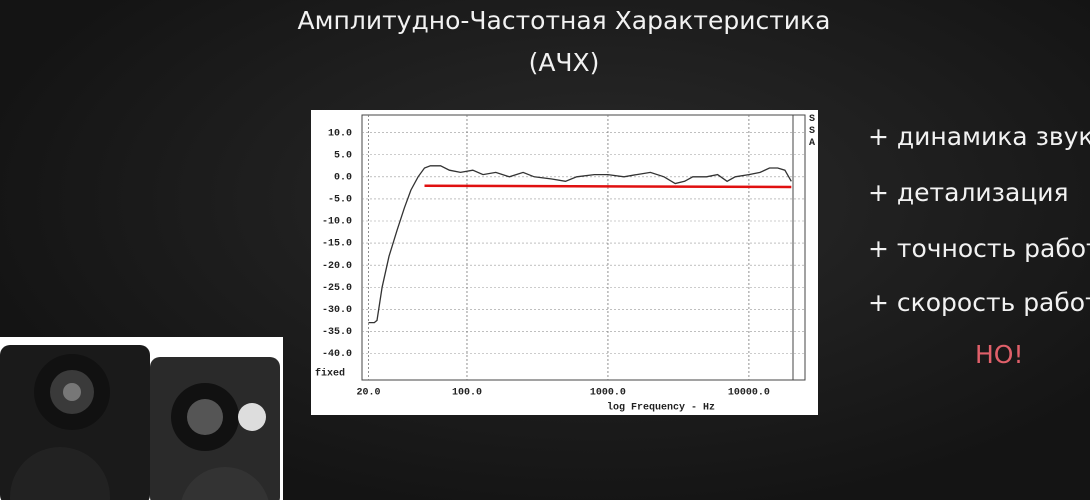 This screenshot has height=500, width=1090. Describe the element at coordinates (749, 393) in the screenshot. I see `x-tick-label: 10000.0` at that location.